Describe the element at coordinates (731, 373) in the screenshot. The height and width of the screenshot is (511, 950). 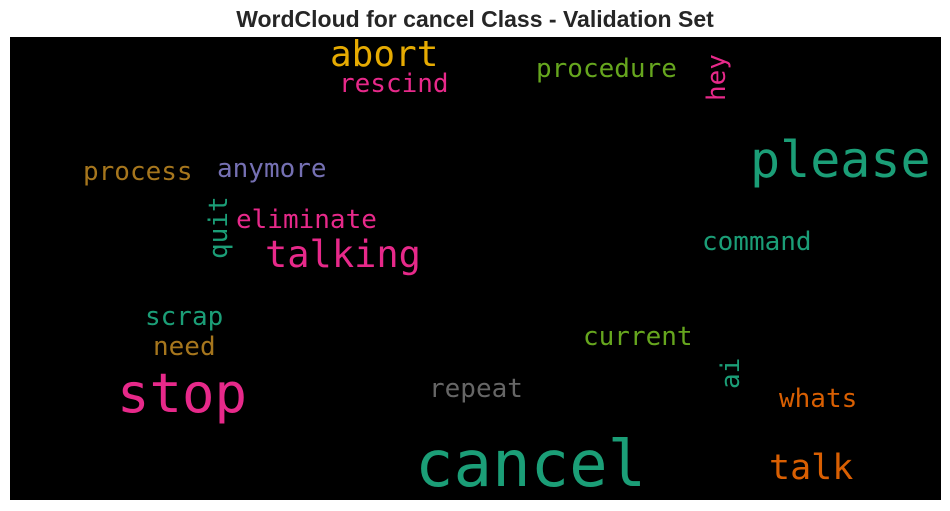
I see `word-ai: ai` at that location.